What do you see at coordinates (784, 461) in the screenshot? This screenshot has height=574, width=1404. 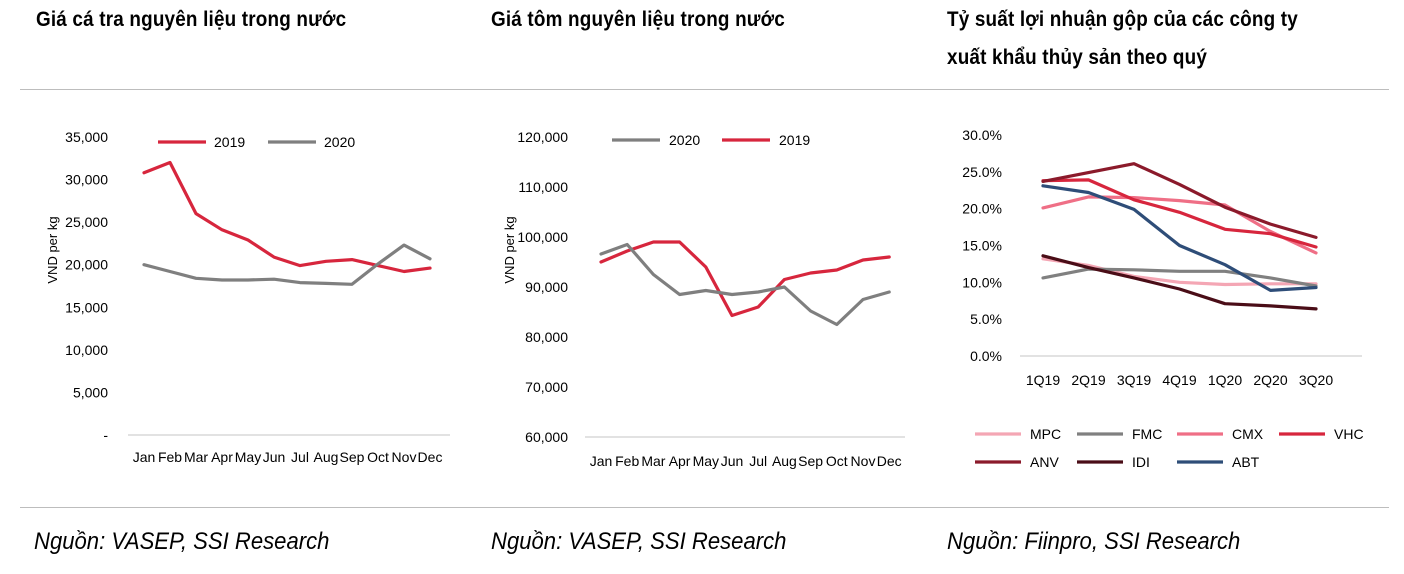 I see `chart2-x-tick-label: Aug` at bounding box center [784, 461].